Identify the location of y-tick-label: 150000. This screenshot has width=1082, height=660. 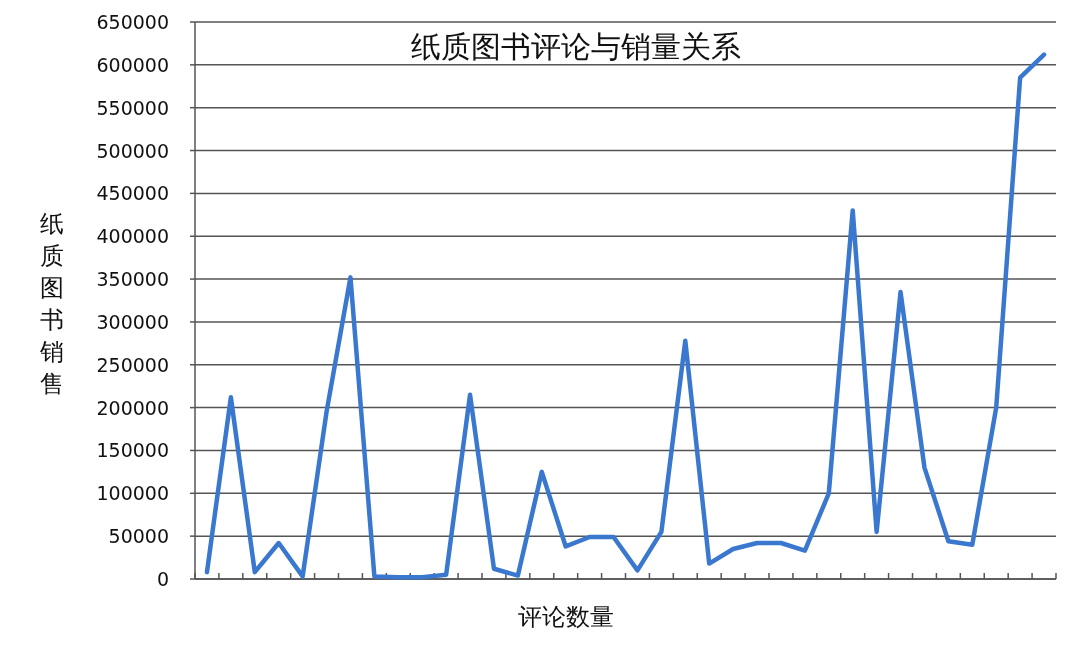
(132, 450).